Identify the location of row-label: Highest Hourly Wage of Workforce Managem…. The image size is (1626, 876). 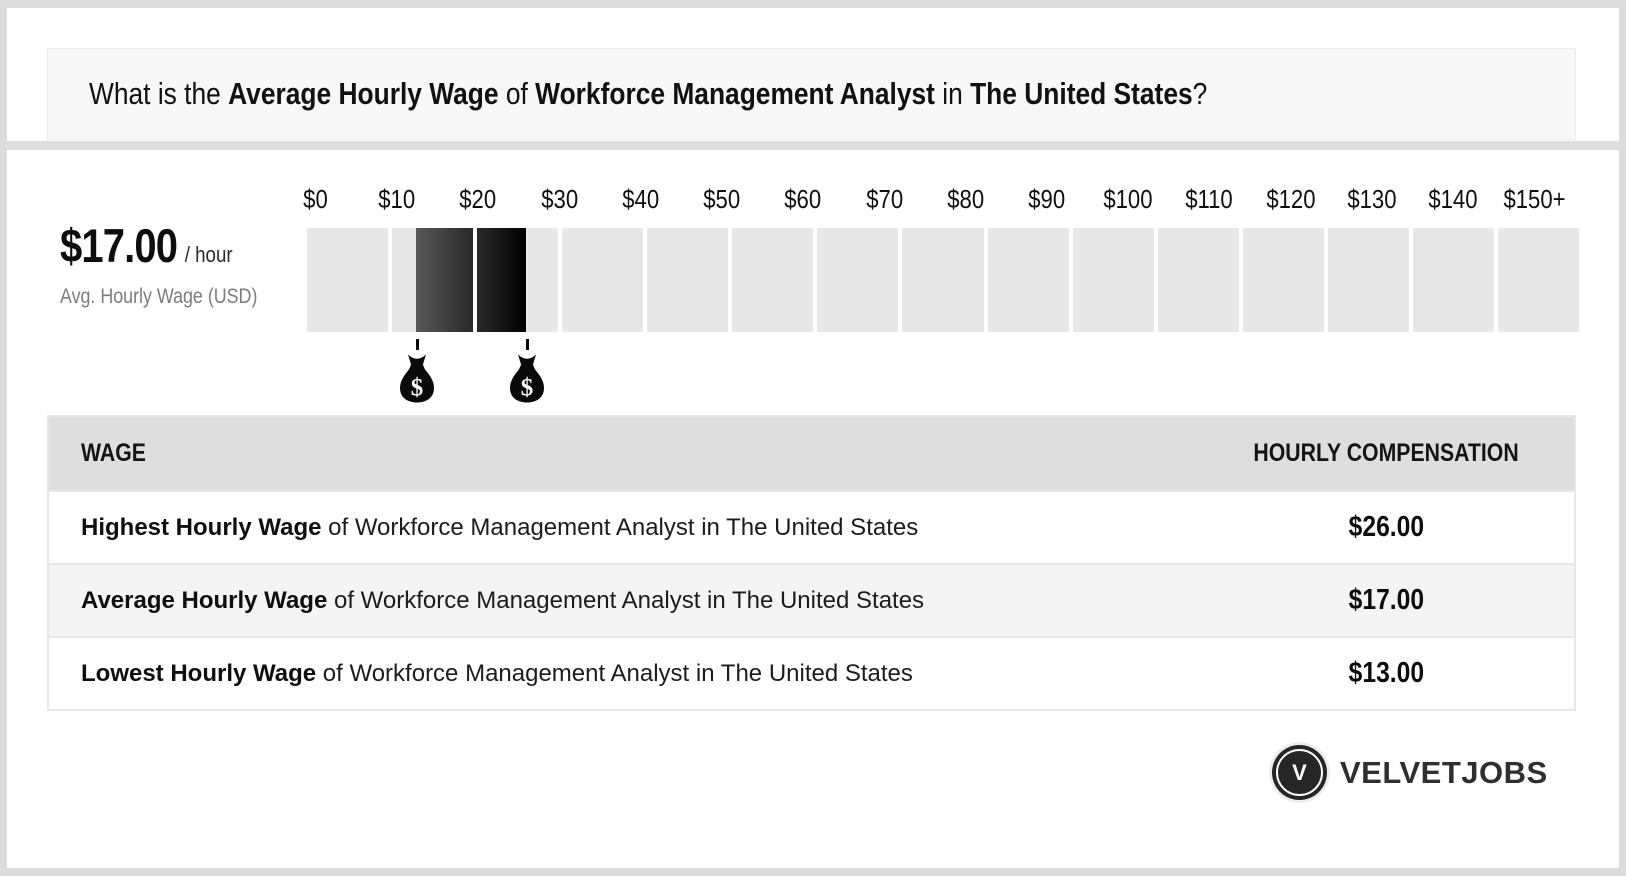
(623, 528).